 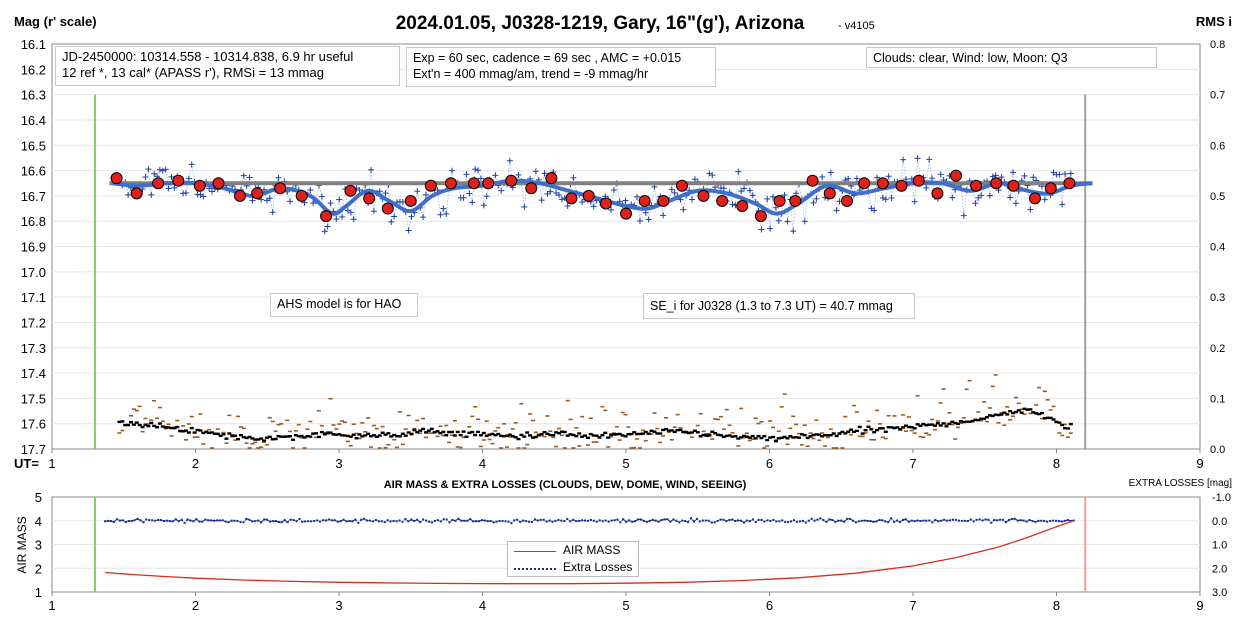 What do you see at coordinates (769, 605) in the screenshot?
I see `airmass-x-tick-label: 6` at bounding box center [769, 605].